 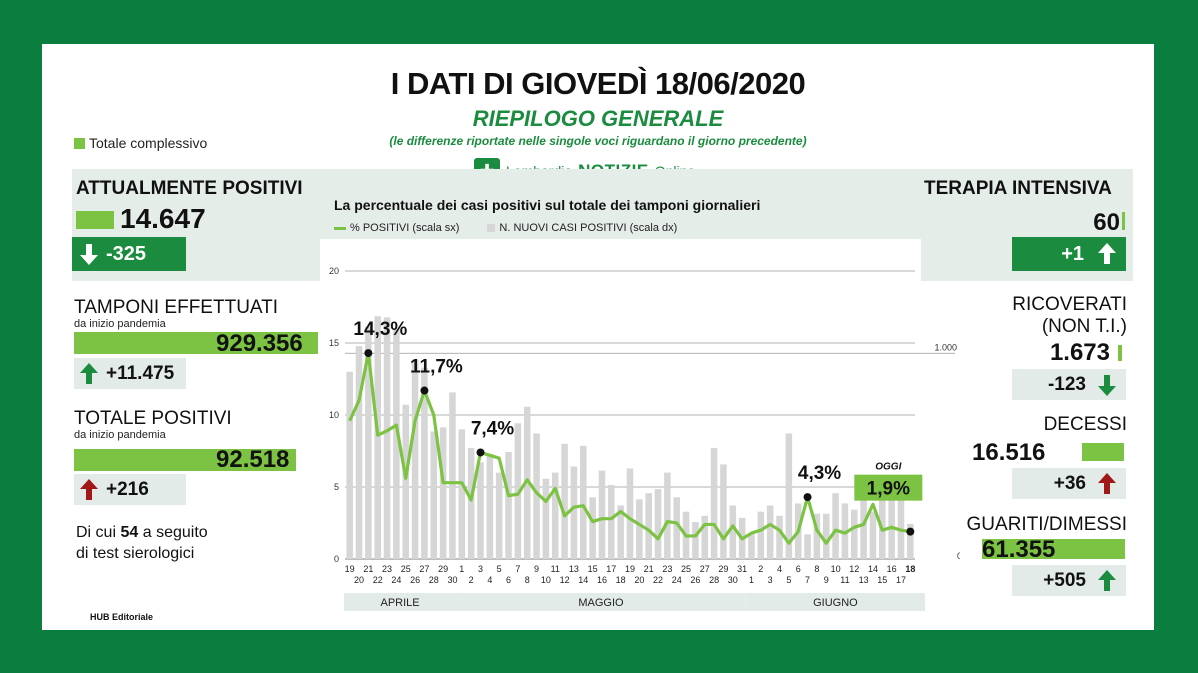 What do you see at coordinates (334, 343) in the screenshot?
I see `y-left-tick: 15` at bounding box center [334, 343].